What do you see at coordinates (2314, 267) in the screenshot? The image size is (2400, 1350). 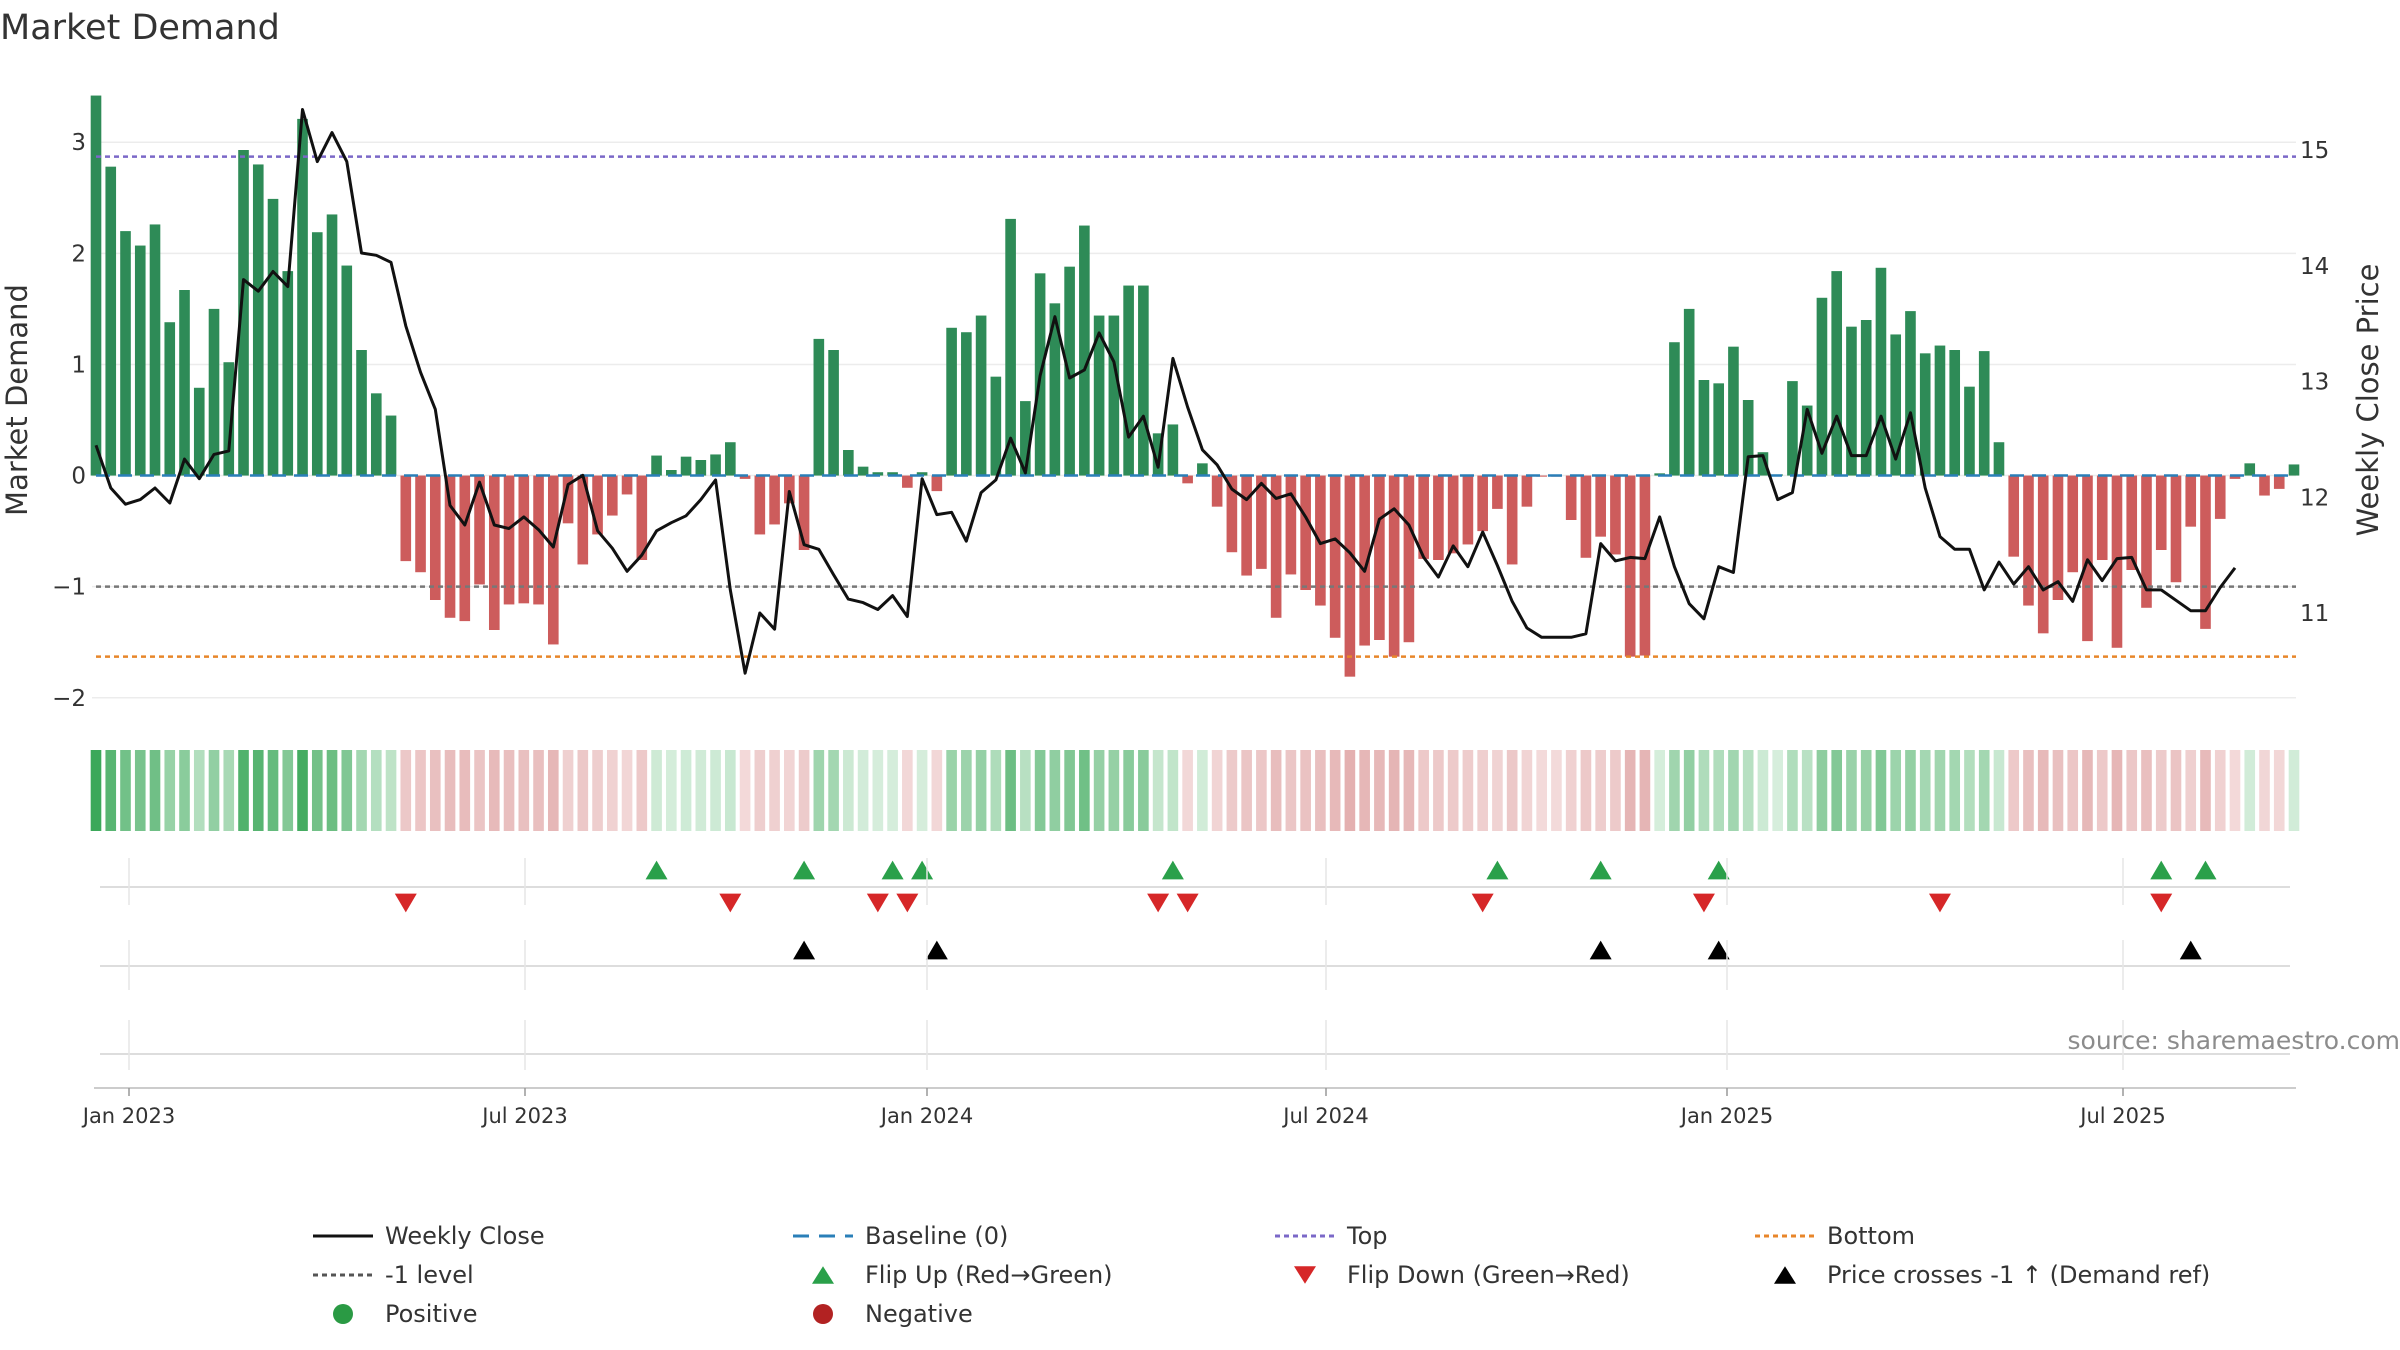 I see `y2-tick-label: 14` at bounding box center [2314, 267].